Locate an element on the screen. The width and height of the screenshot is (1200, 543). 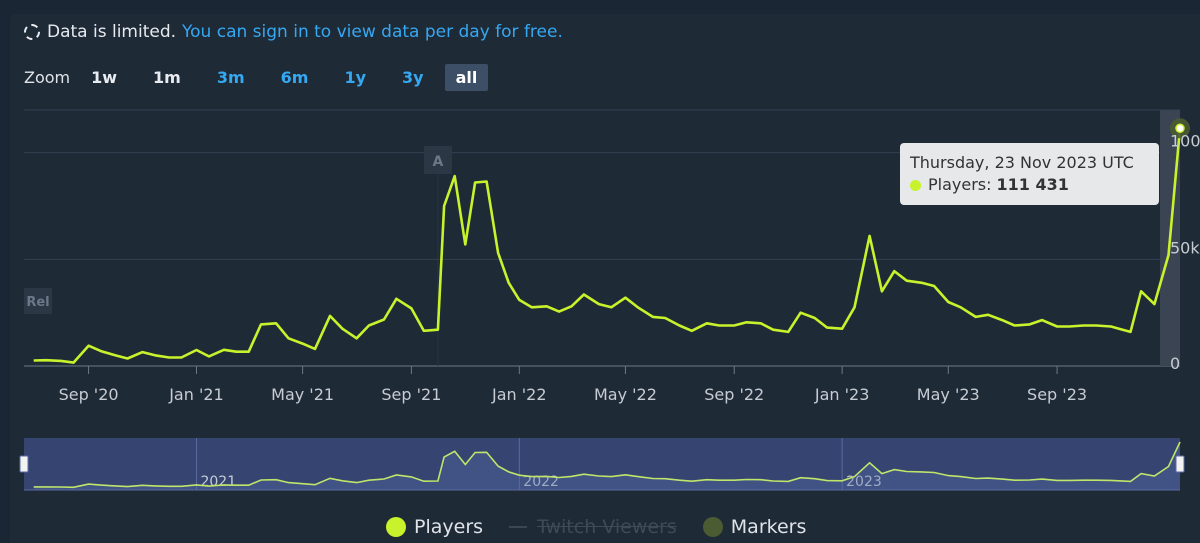
y-tick-label: 0 is located at coordinates (1175, 363).